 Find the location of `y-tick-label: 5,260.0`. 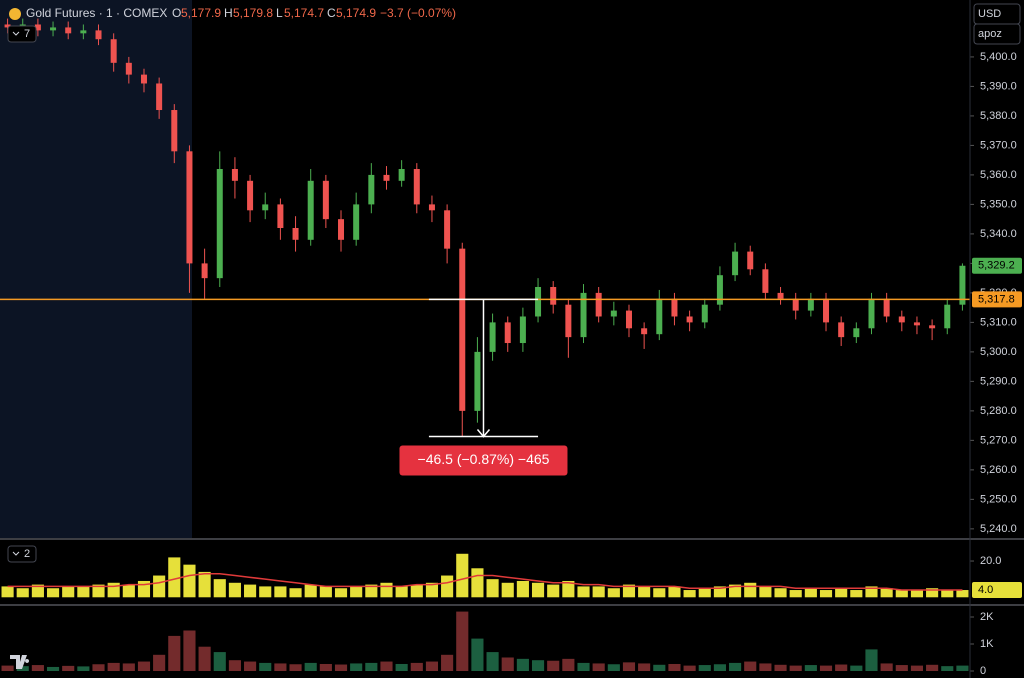

y-tick-label: 5,260.0 is located at coordinates (998, 470).